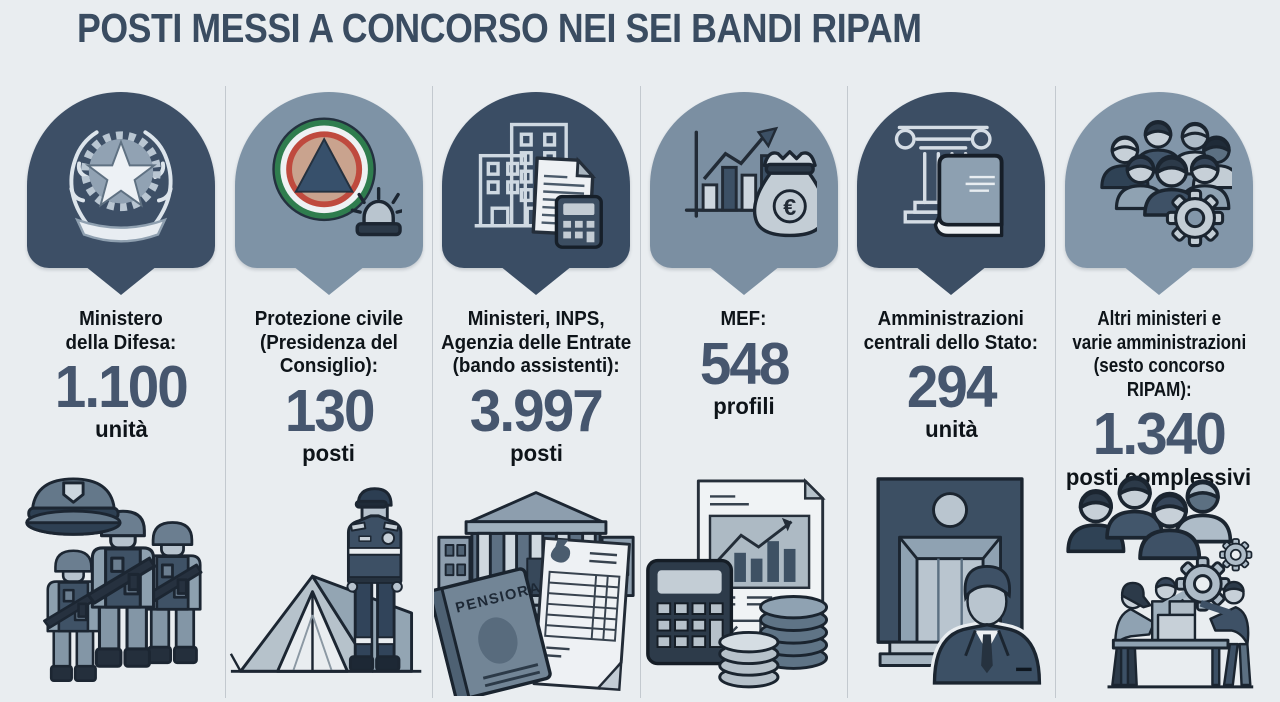 This screenshot has height=702, width=1280. Describe the element at coordinates (374, 579) in the screenshot. I see `volunteer-icon` at that location.